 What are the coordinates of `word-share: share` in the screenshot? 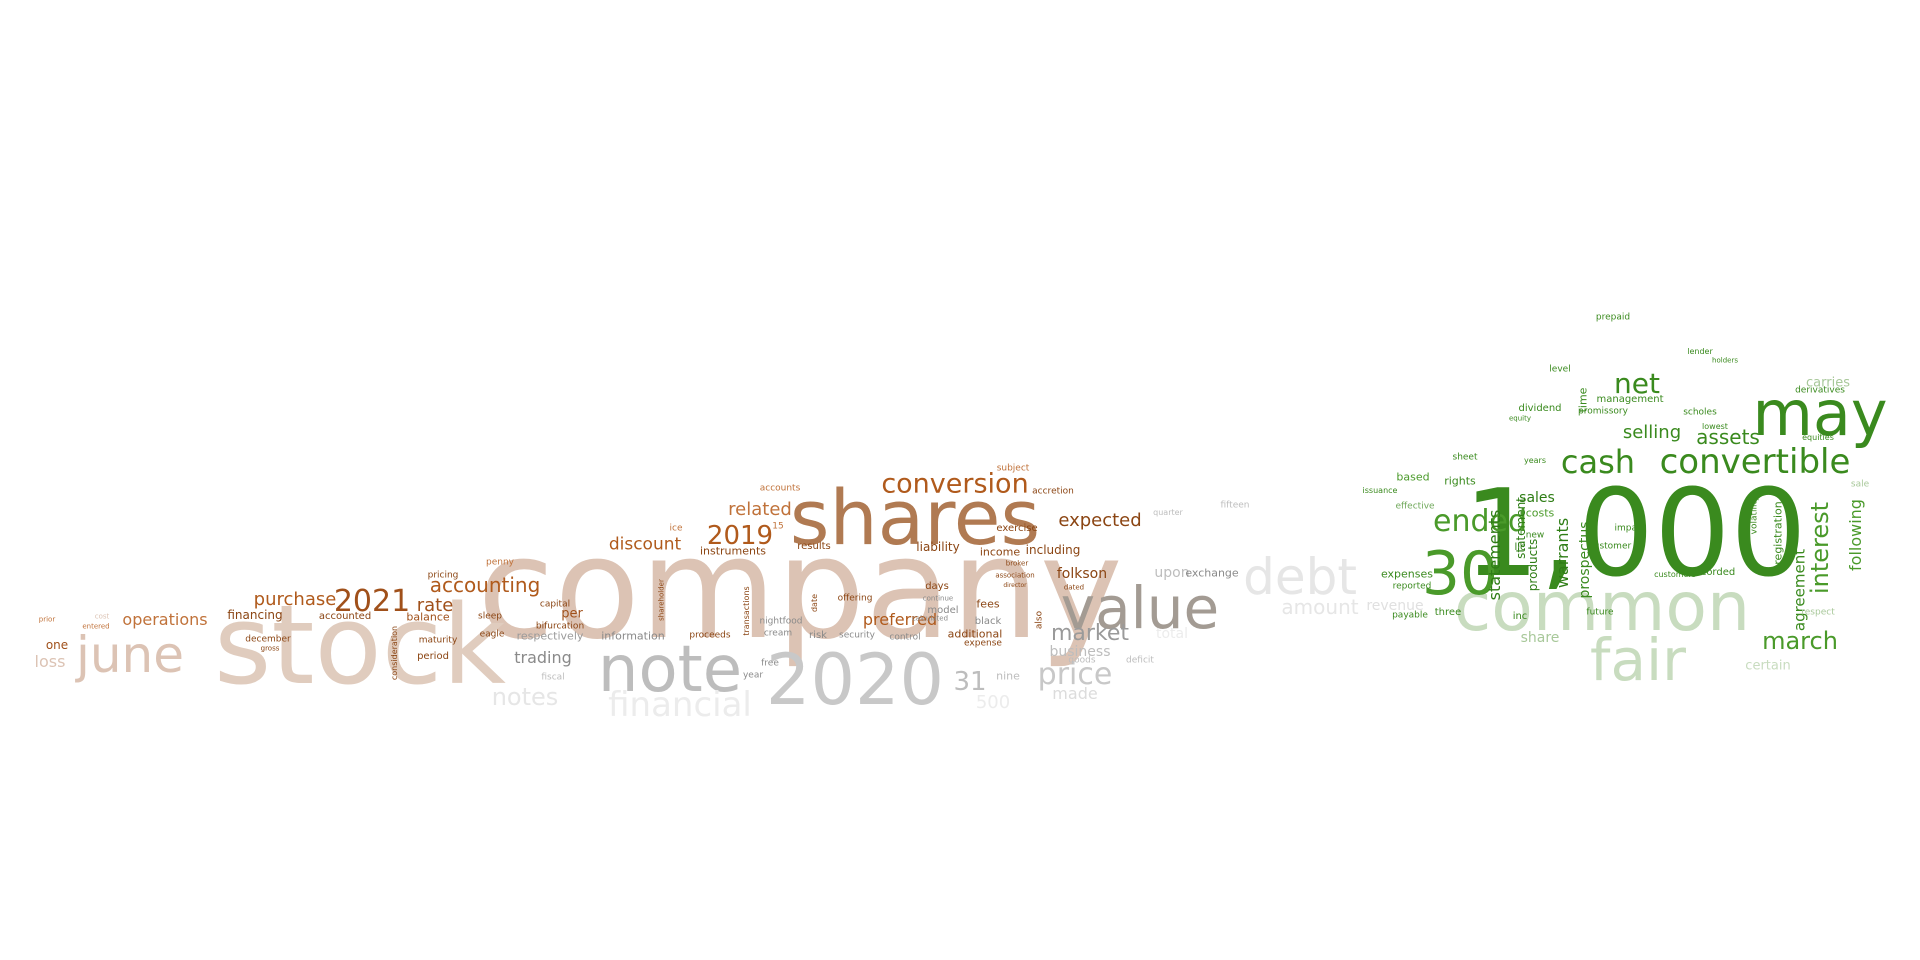 It's located at (1540, 638).